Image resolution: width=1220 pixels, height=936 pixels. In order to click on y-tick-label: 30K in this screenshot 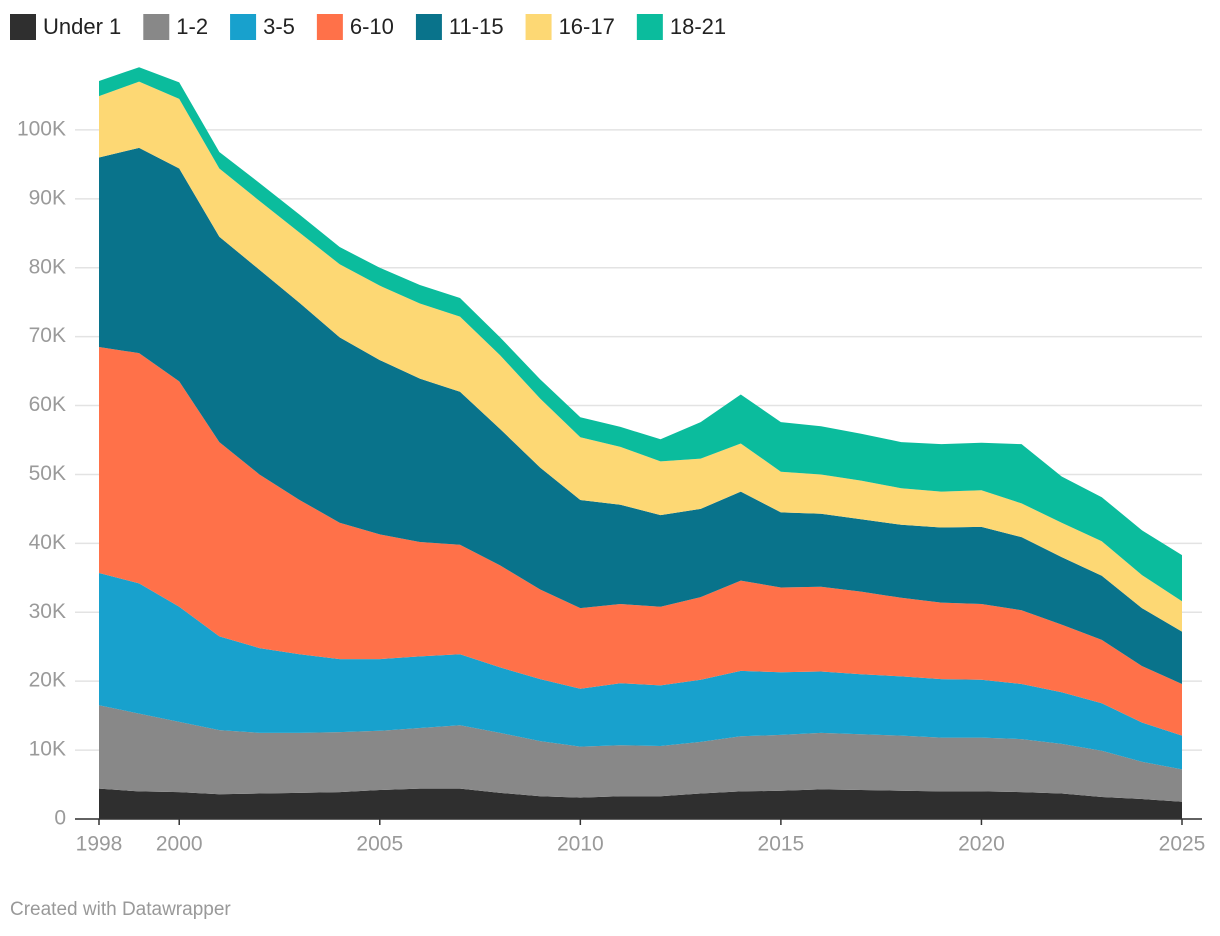, I will do `click(47, 611)`.